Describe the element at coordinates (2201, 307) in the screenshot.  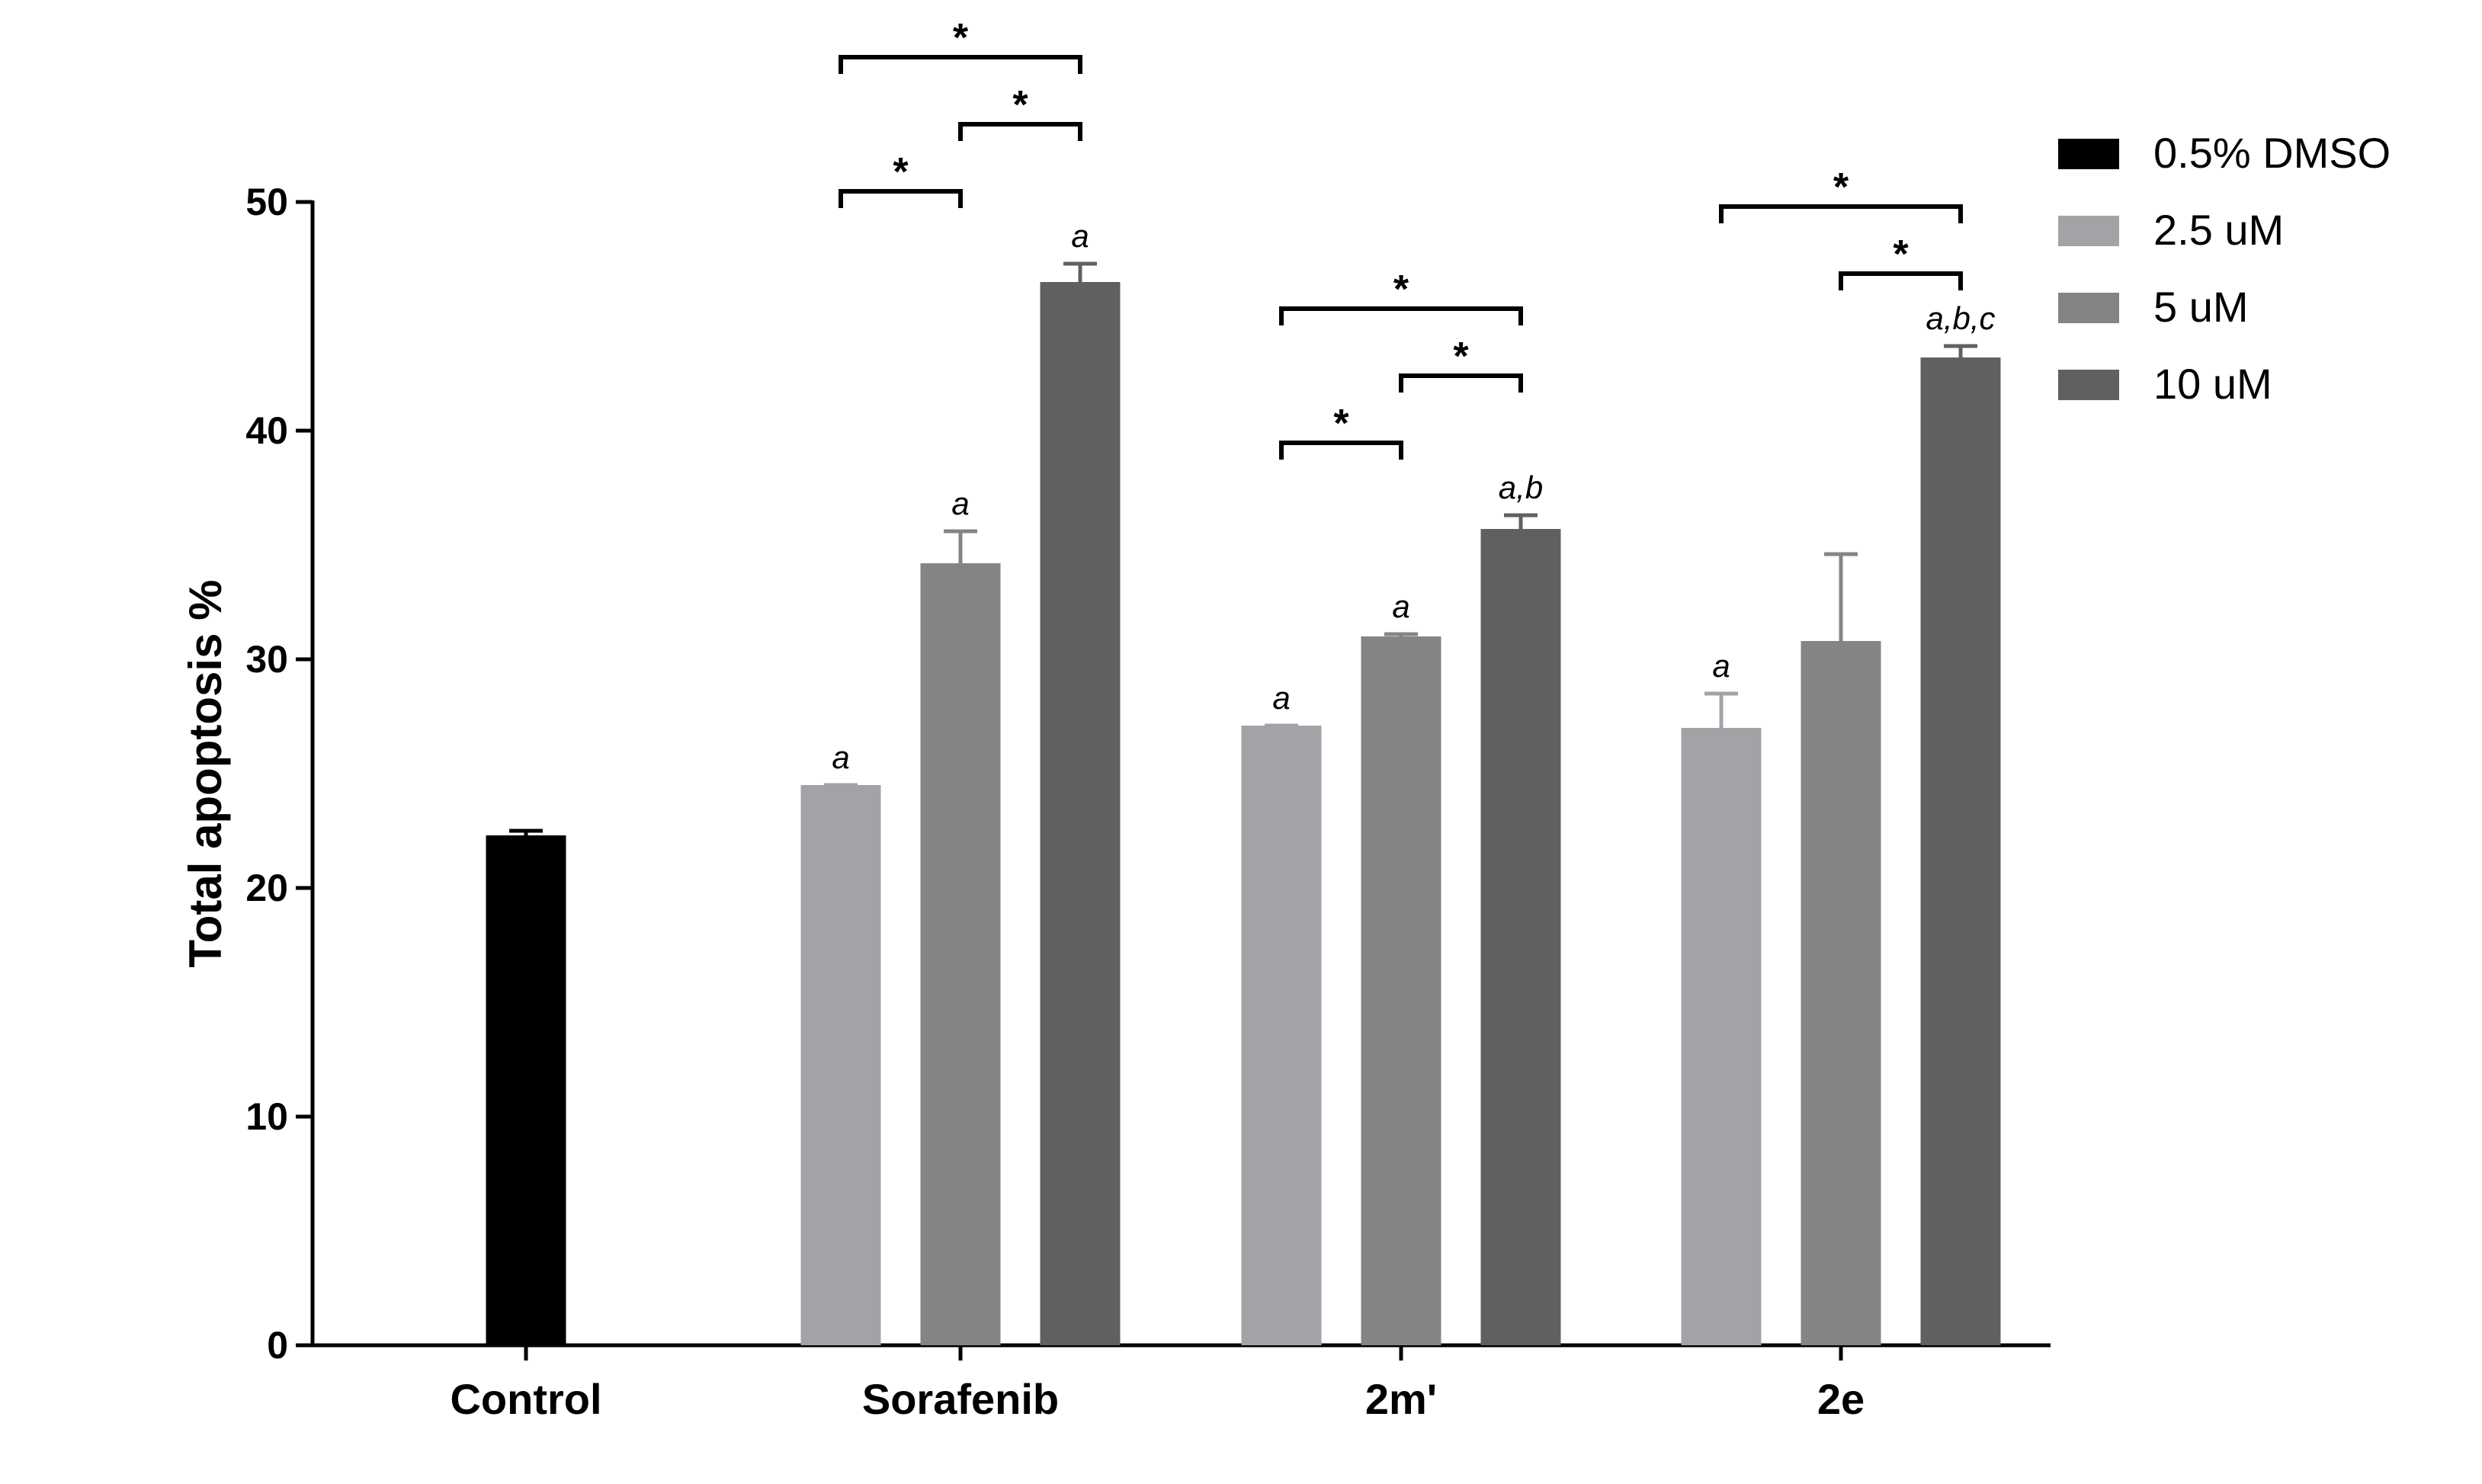
I see `legend-label: 5 uM` at that location.